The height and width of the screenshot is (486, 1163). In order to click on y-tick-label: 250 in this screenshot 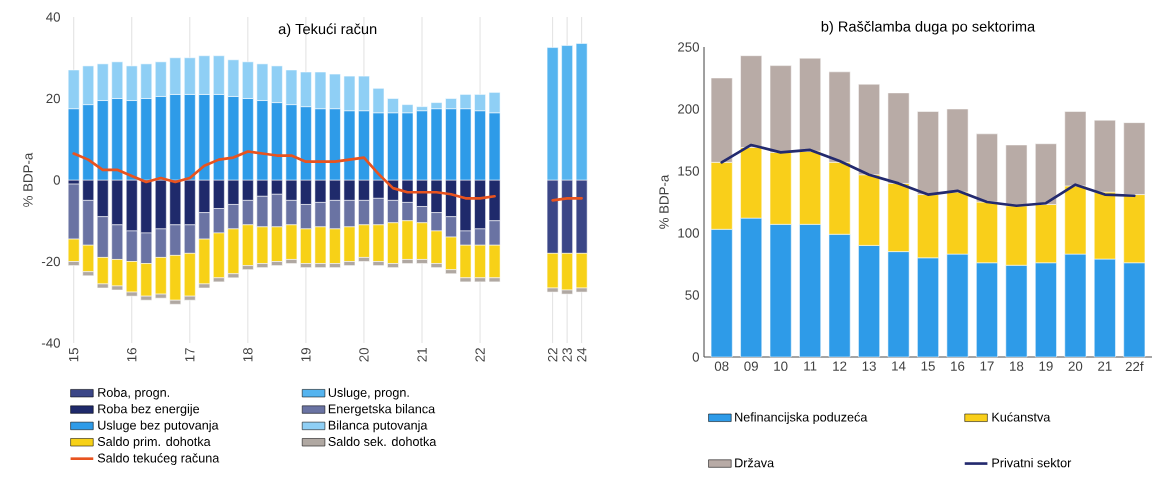, I will do `click(689, 47)`.